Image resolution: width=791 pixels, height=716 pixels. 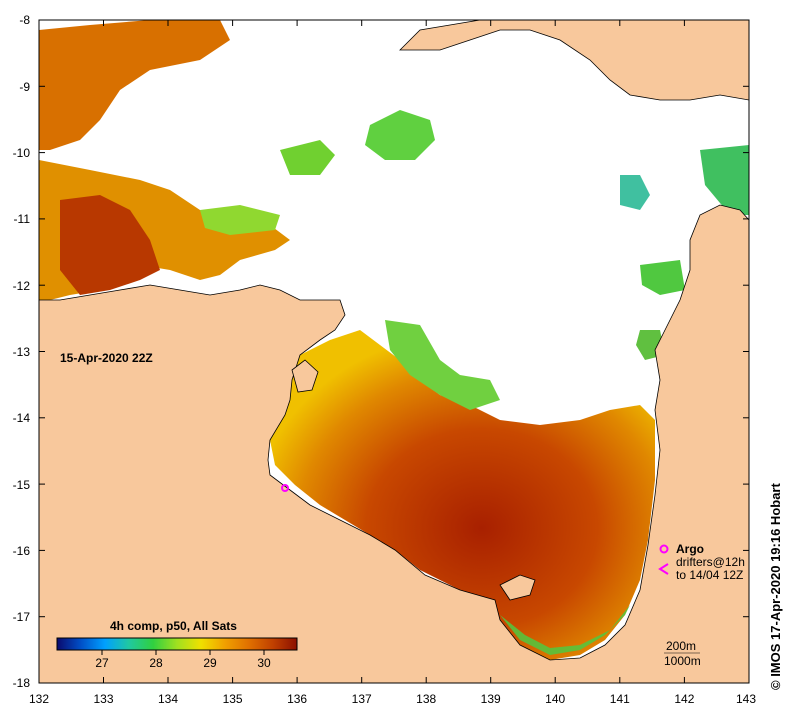 I want to click on y-tick-label: -12, so click(x=22, y=286).